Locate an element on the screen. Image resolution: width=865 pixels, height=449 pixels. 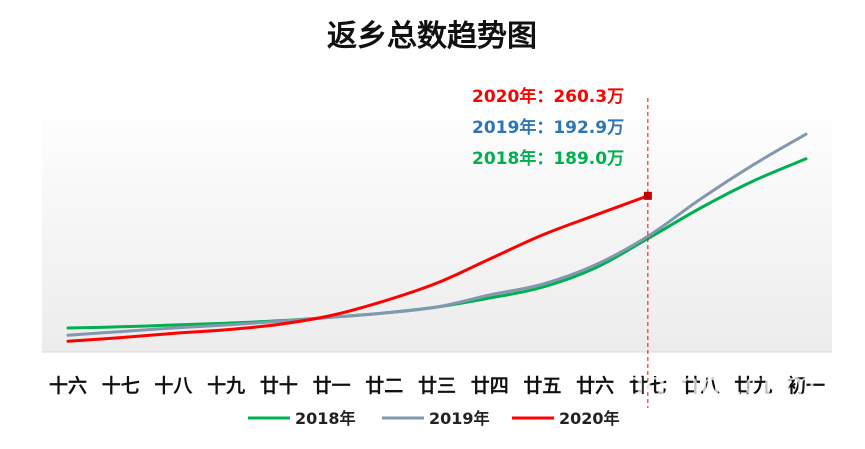
x-tick-label: 廿九 is located at coordinates (753, 386).